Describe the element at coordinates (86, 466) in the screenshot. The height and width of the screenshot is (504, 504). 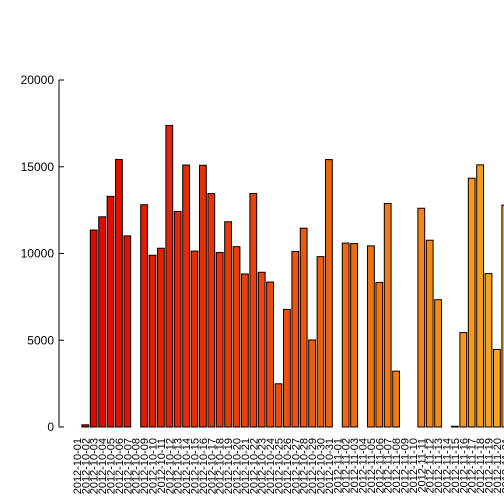
I see `x-tick-label: 2012-10-02` at that location.